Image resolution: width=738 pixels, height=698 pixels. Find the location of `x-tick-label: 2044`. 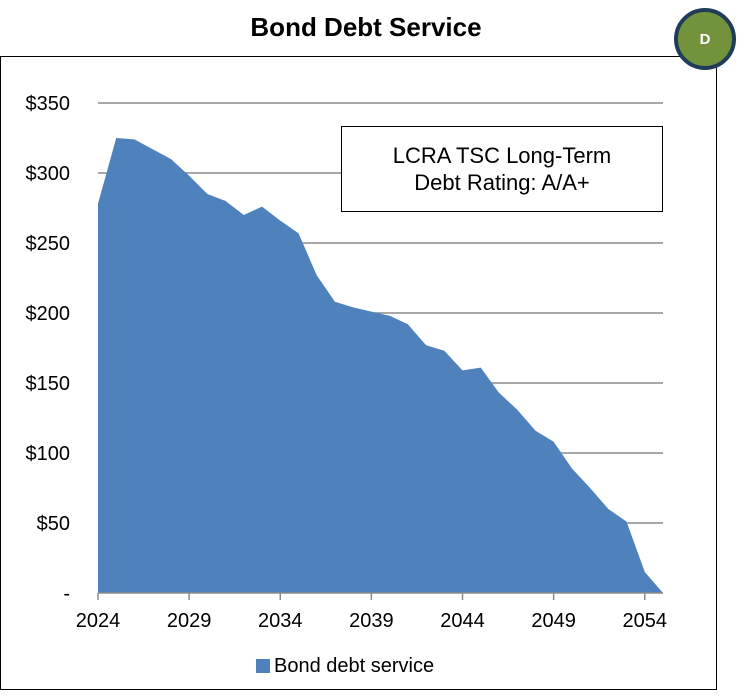

x-tick-label: 2044 is located at coordinates (462, 621).